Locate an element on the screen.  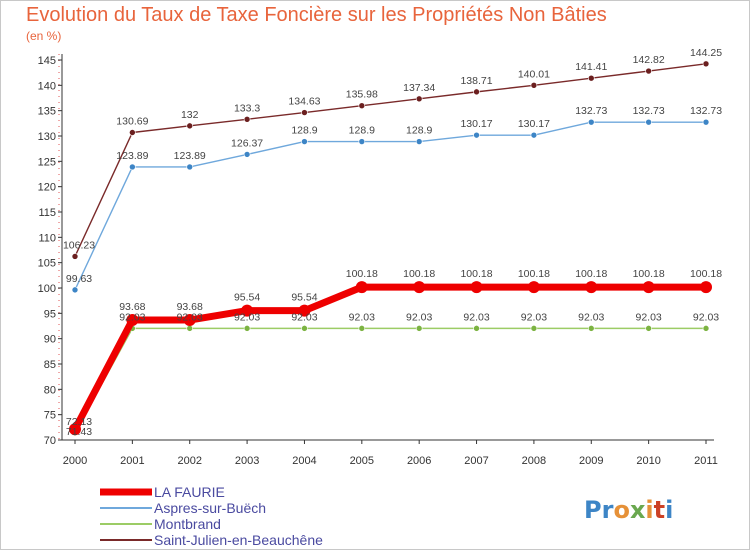
data-label: 134.63 is located at coordinates (304, 102).